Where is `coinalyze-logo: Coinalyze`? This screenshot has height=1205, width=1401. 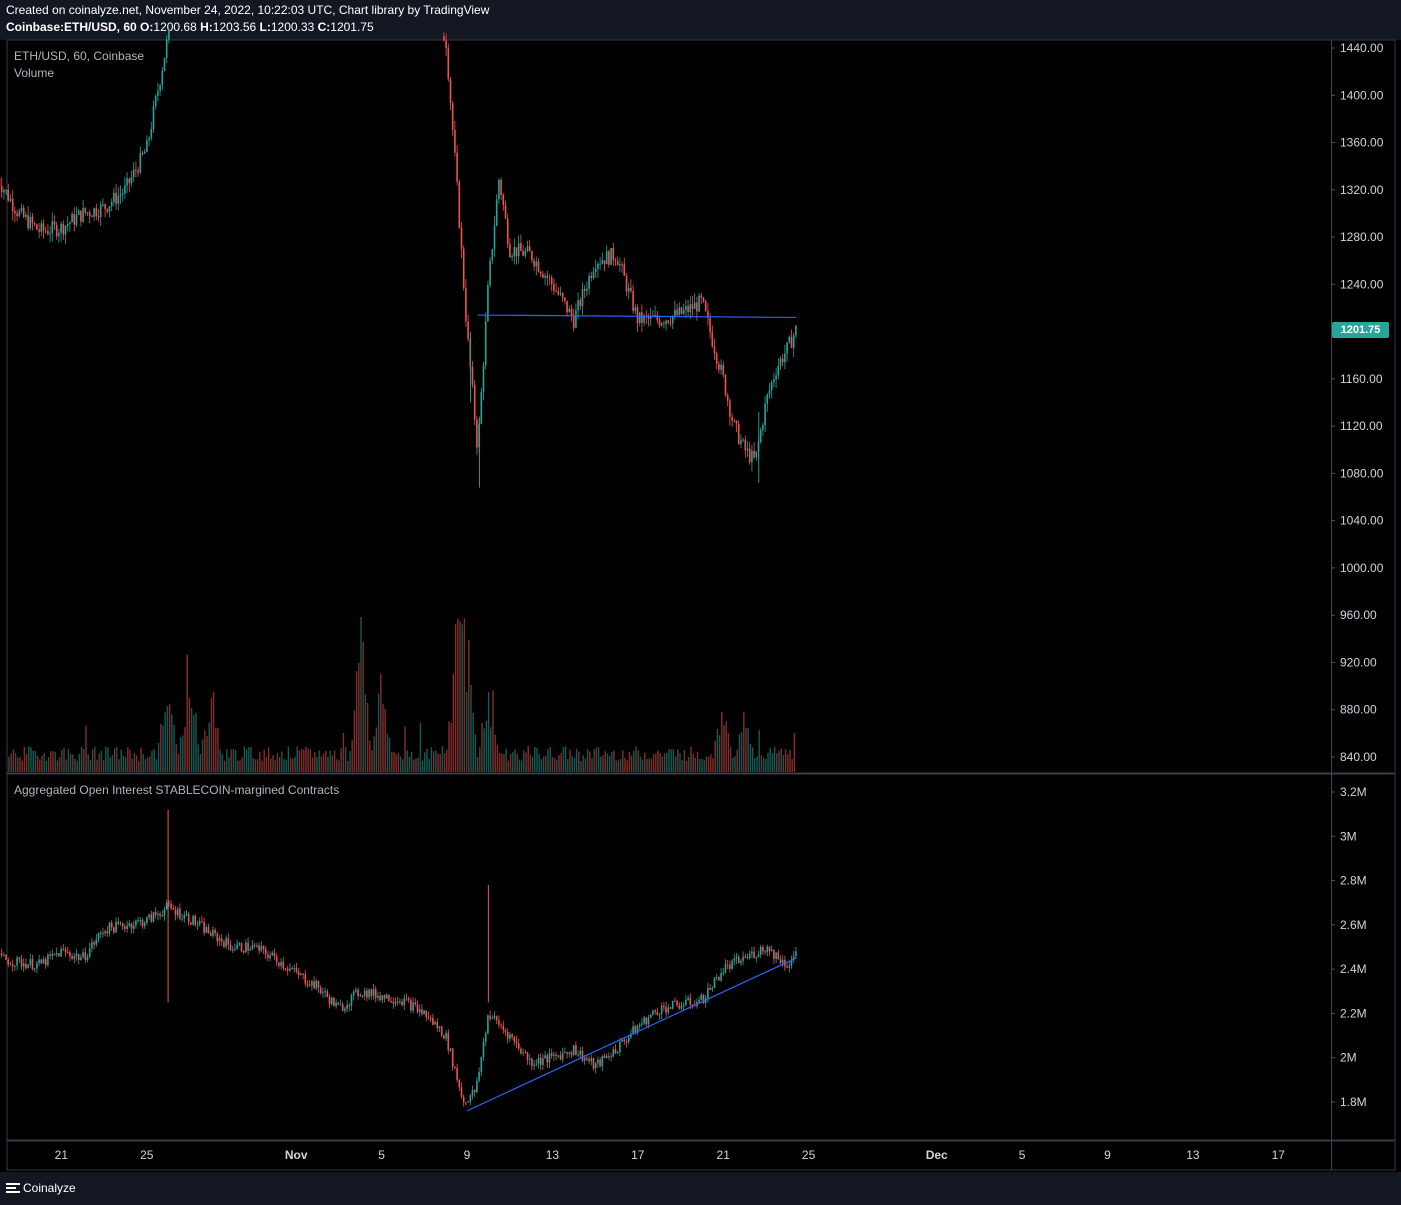
coinalyze-logo: Coinalyze is located at coordinates (41, 1188).